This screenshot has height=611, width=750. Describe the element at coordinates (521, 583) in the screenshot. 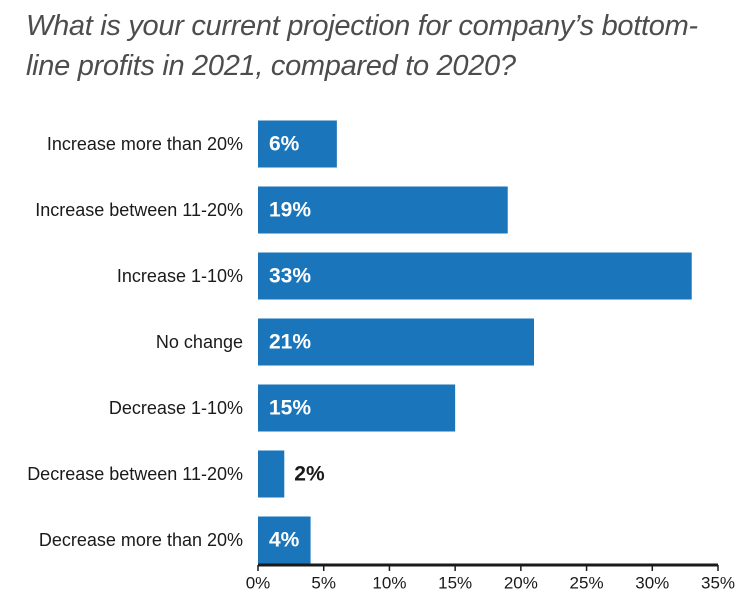

I see `x-tick-label: 20%` at that location.